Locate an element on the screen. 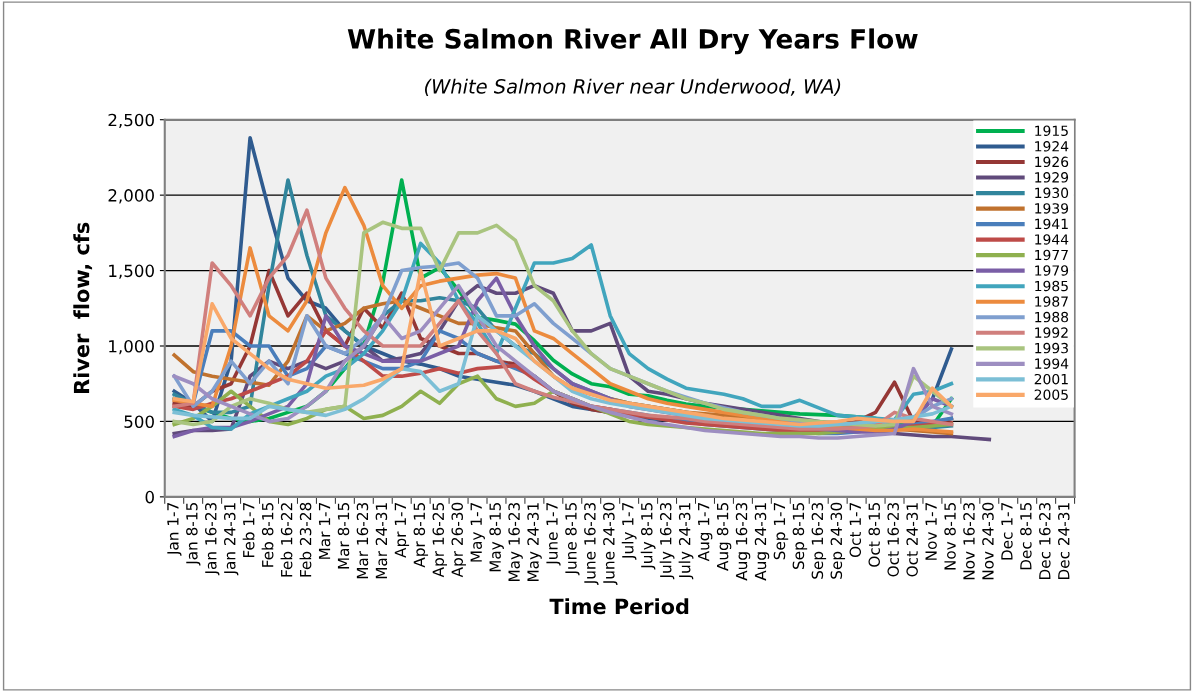 This screenshot has width=1194, height=692. legend-label: 1988 is located at coordinates (1052, 317).